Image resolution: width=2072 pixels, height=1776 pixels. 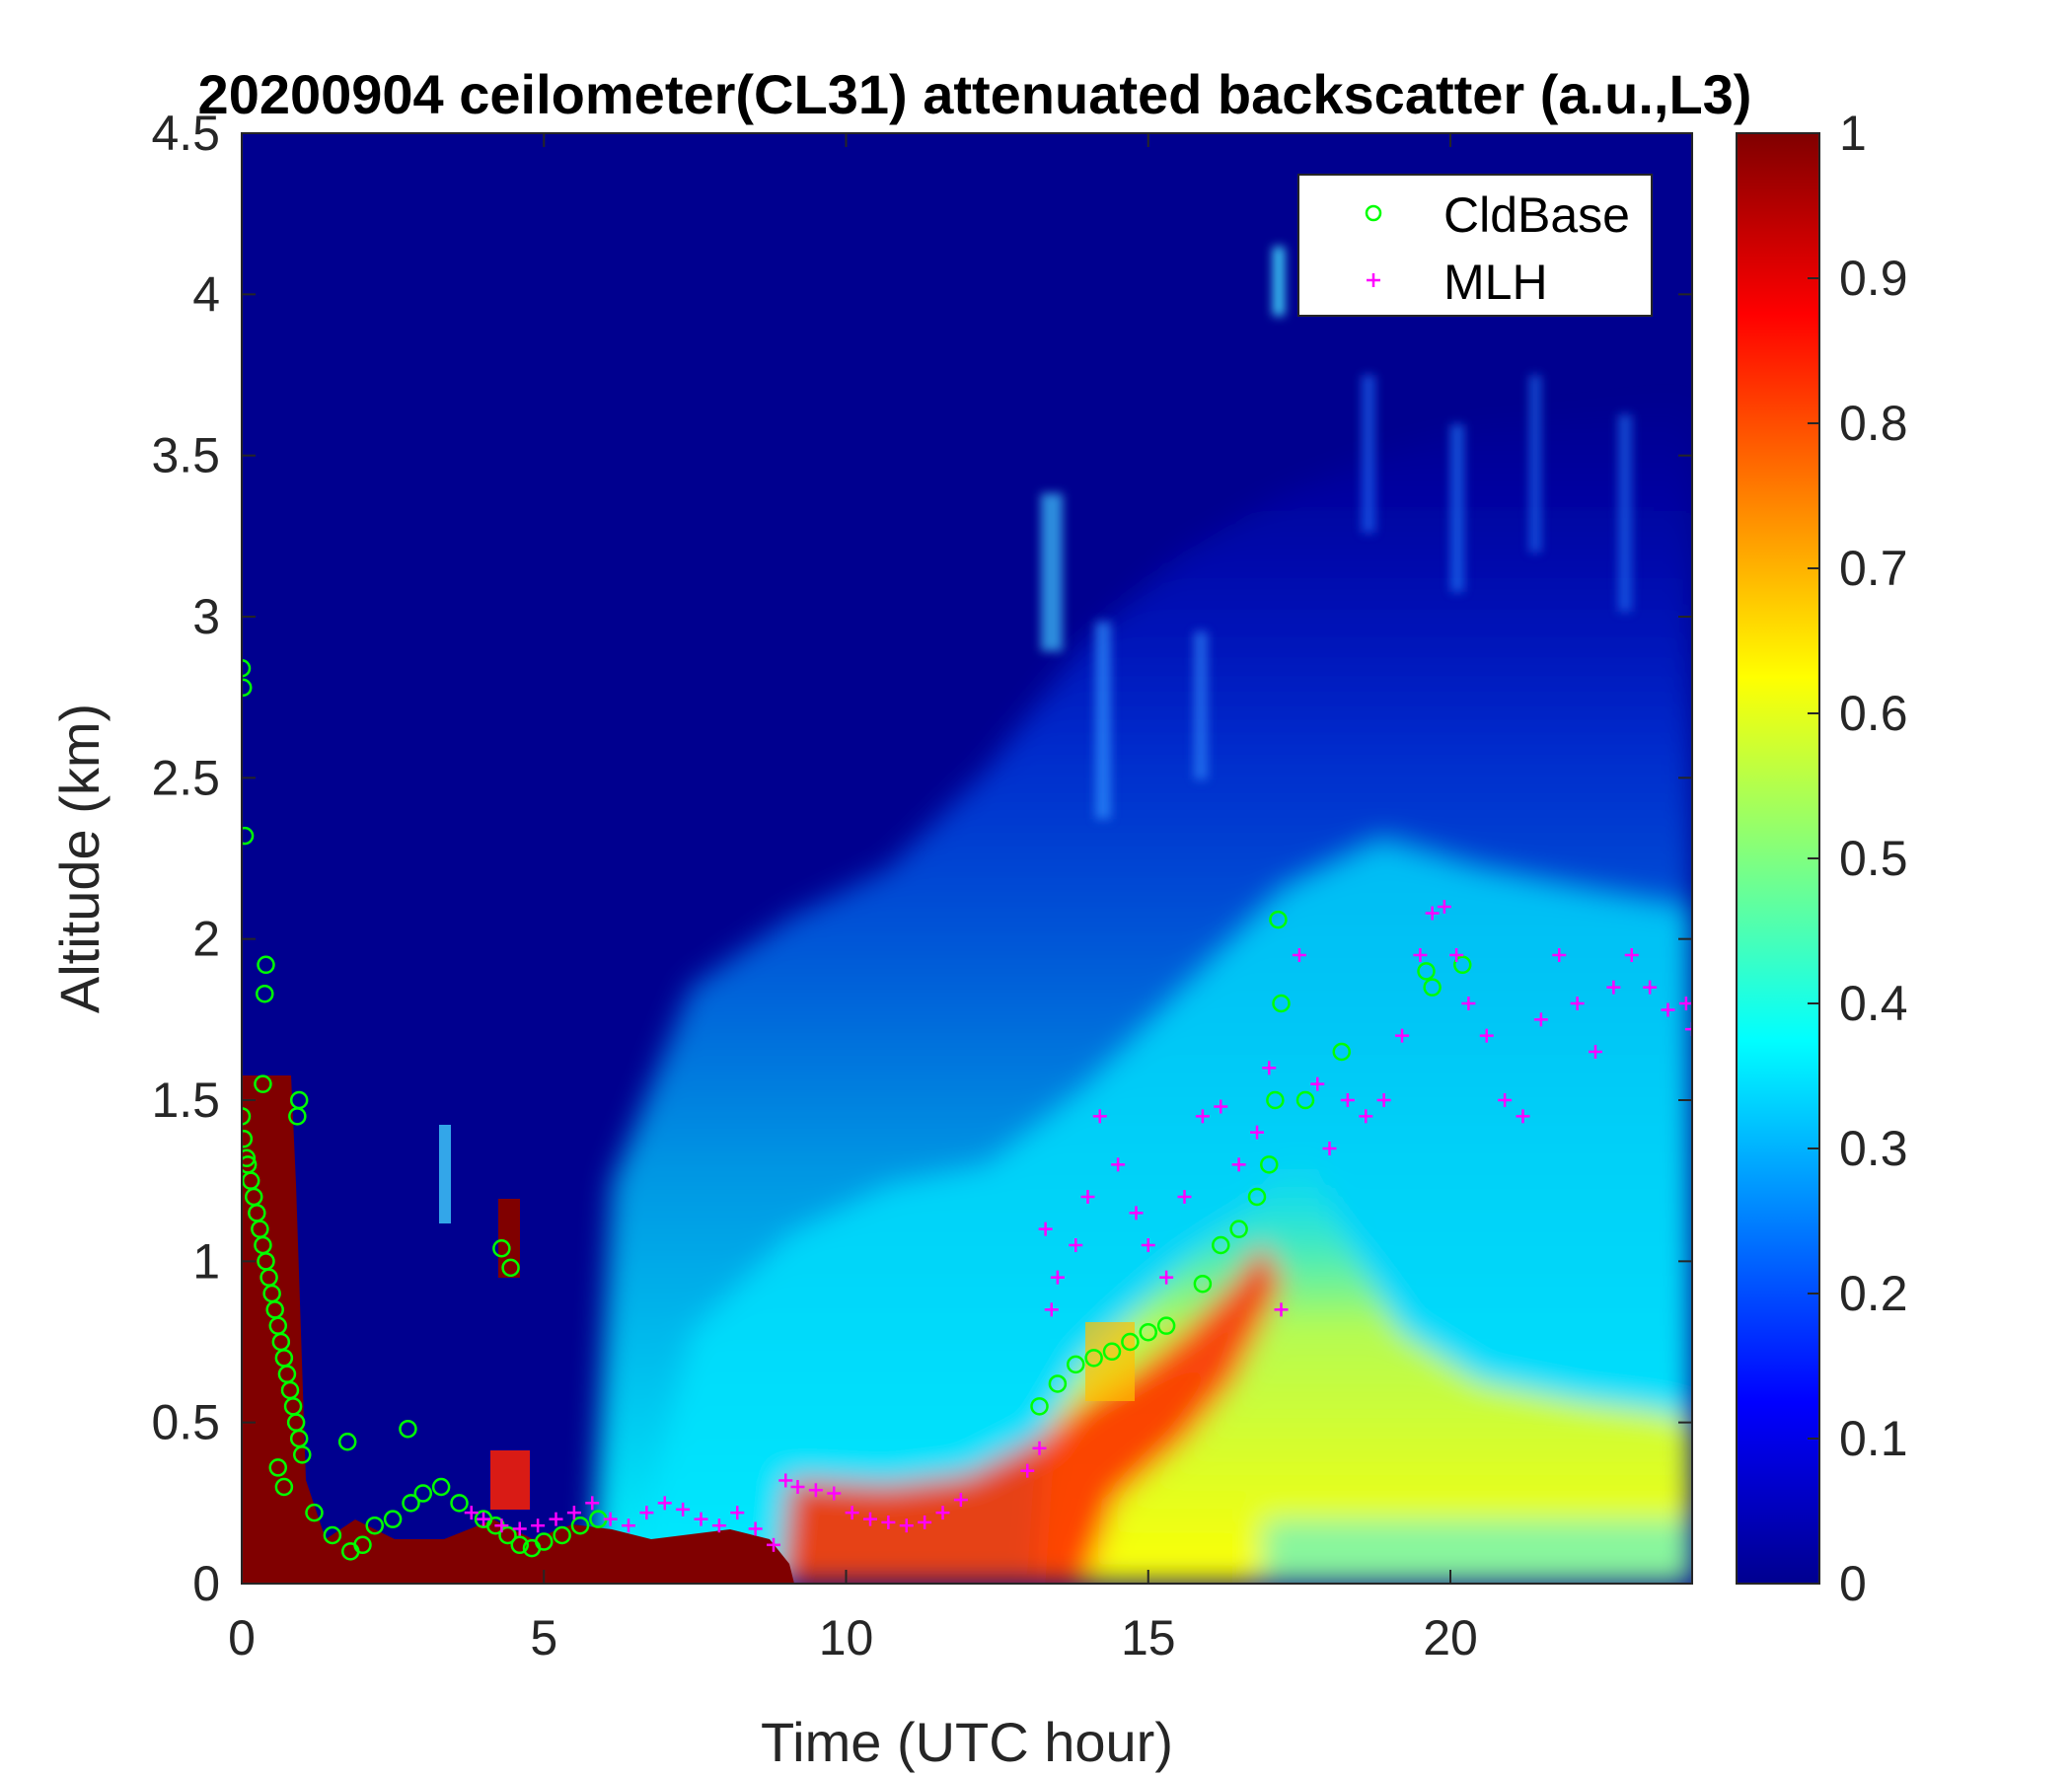 I want to click on y-tick-label: 2.5, so click(x=186, y=777).